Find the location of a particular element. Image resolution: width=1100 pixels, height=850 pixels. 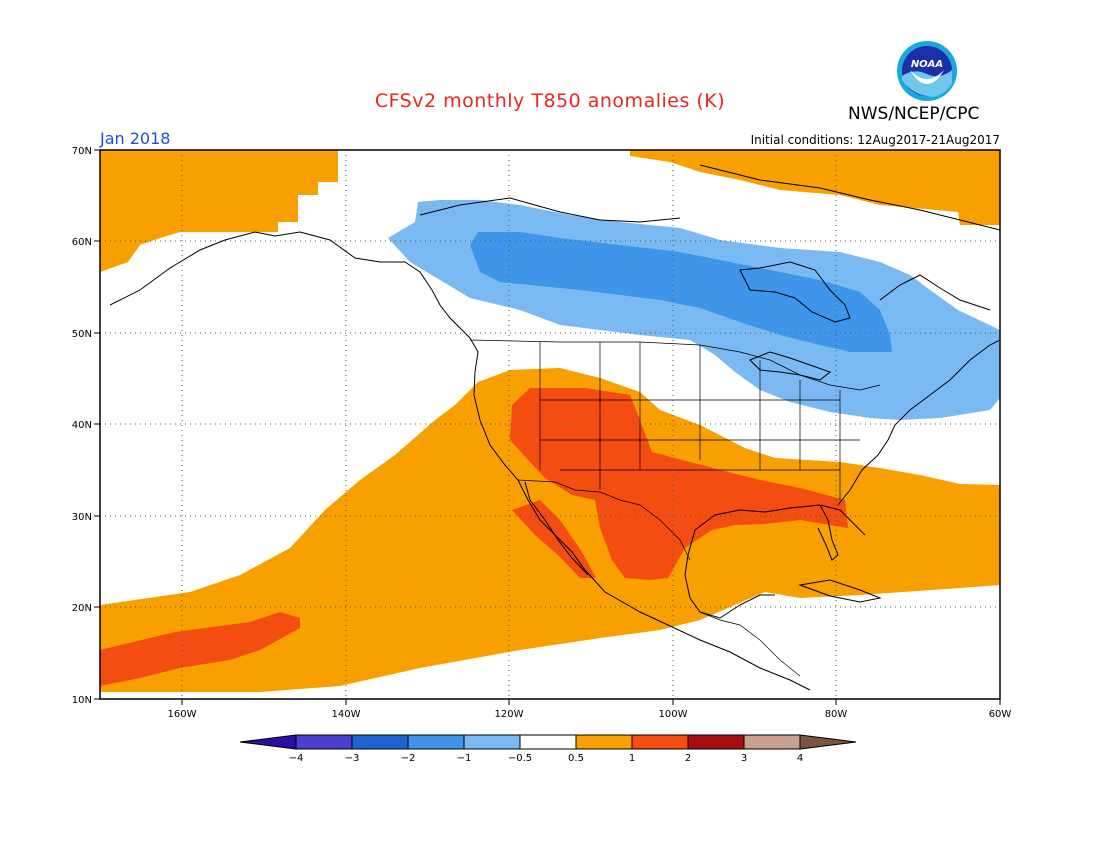

organization-label: NWS/NCEP/CPC is located at coordinates (914, 114).